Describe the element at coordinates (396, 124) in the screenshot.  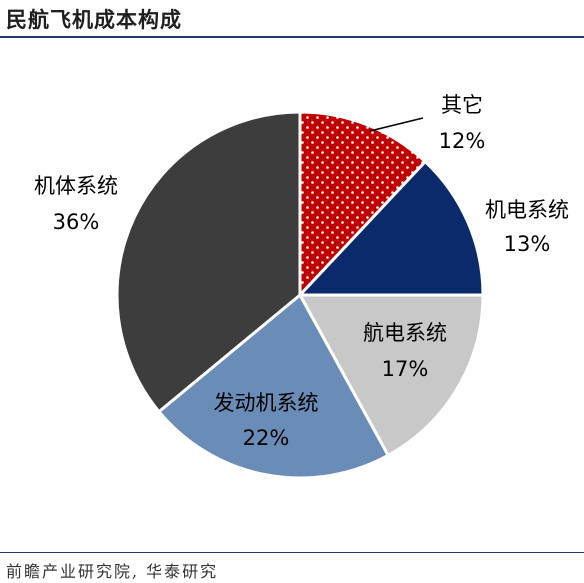
I see `leader-line-other` at that location.